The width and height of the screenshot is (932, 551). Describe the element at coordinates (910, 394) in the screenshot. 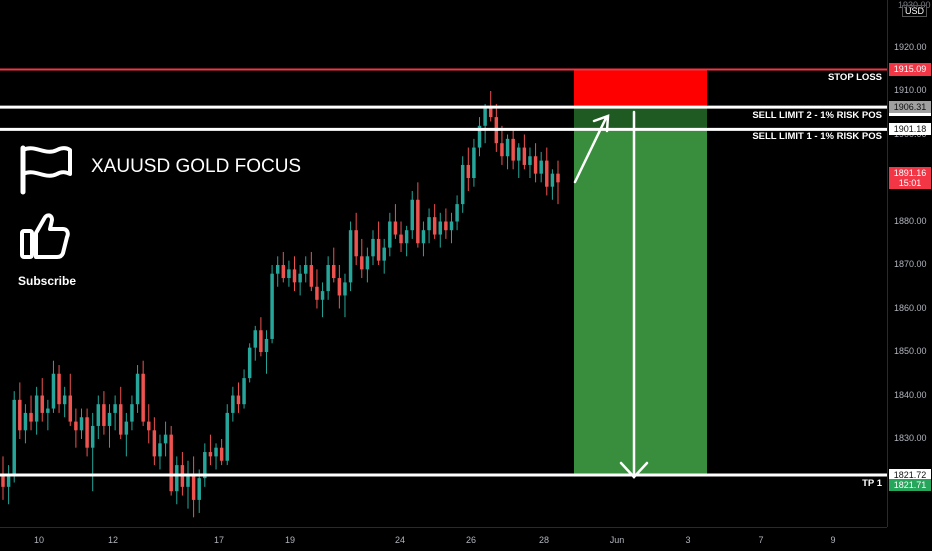

I see `price-tick-label: 1840.00` at that location.